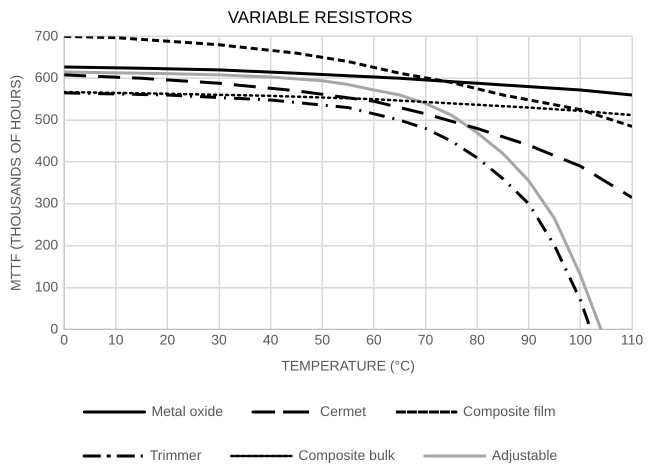 Image resolution: width=656 pixels, height=475 pixels. What do you see at coordinates (116, 340) in the screenshot?
I see `x-tick-label: 10` at bounding box center [116, 340].